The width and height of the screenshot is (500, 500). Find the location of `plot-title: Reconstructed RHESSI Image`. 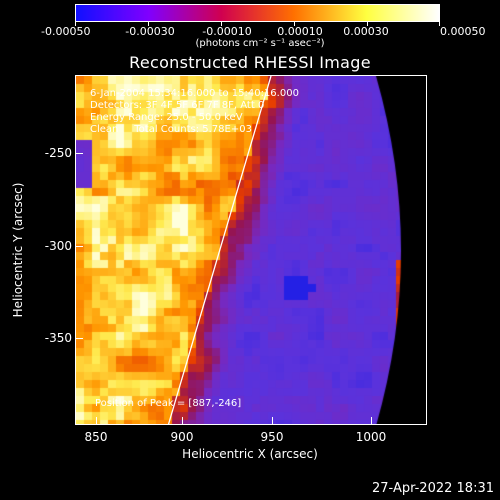

plot-title: Reconstructed RHESSI Image is located at coordinates (250, 62).